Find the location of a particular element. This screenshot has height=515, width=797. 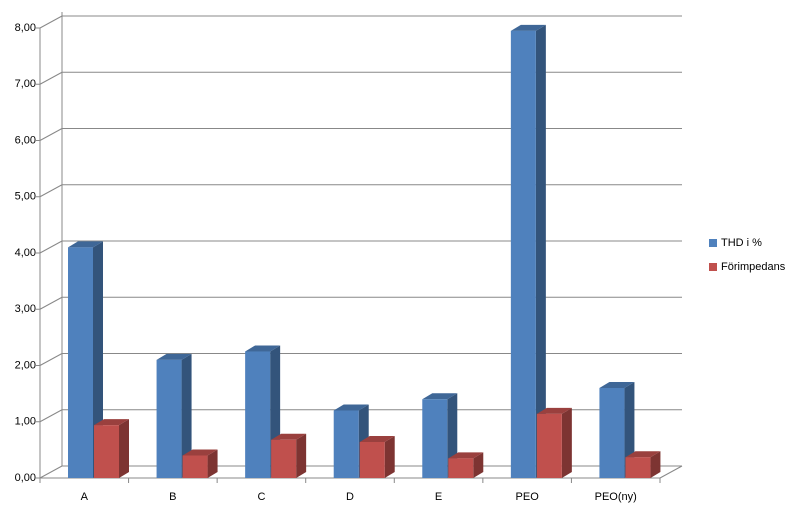

y-tick-label: 1,00 is located at coordinates (25, 422).